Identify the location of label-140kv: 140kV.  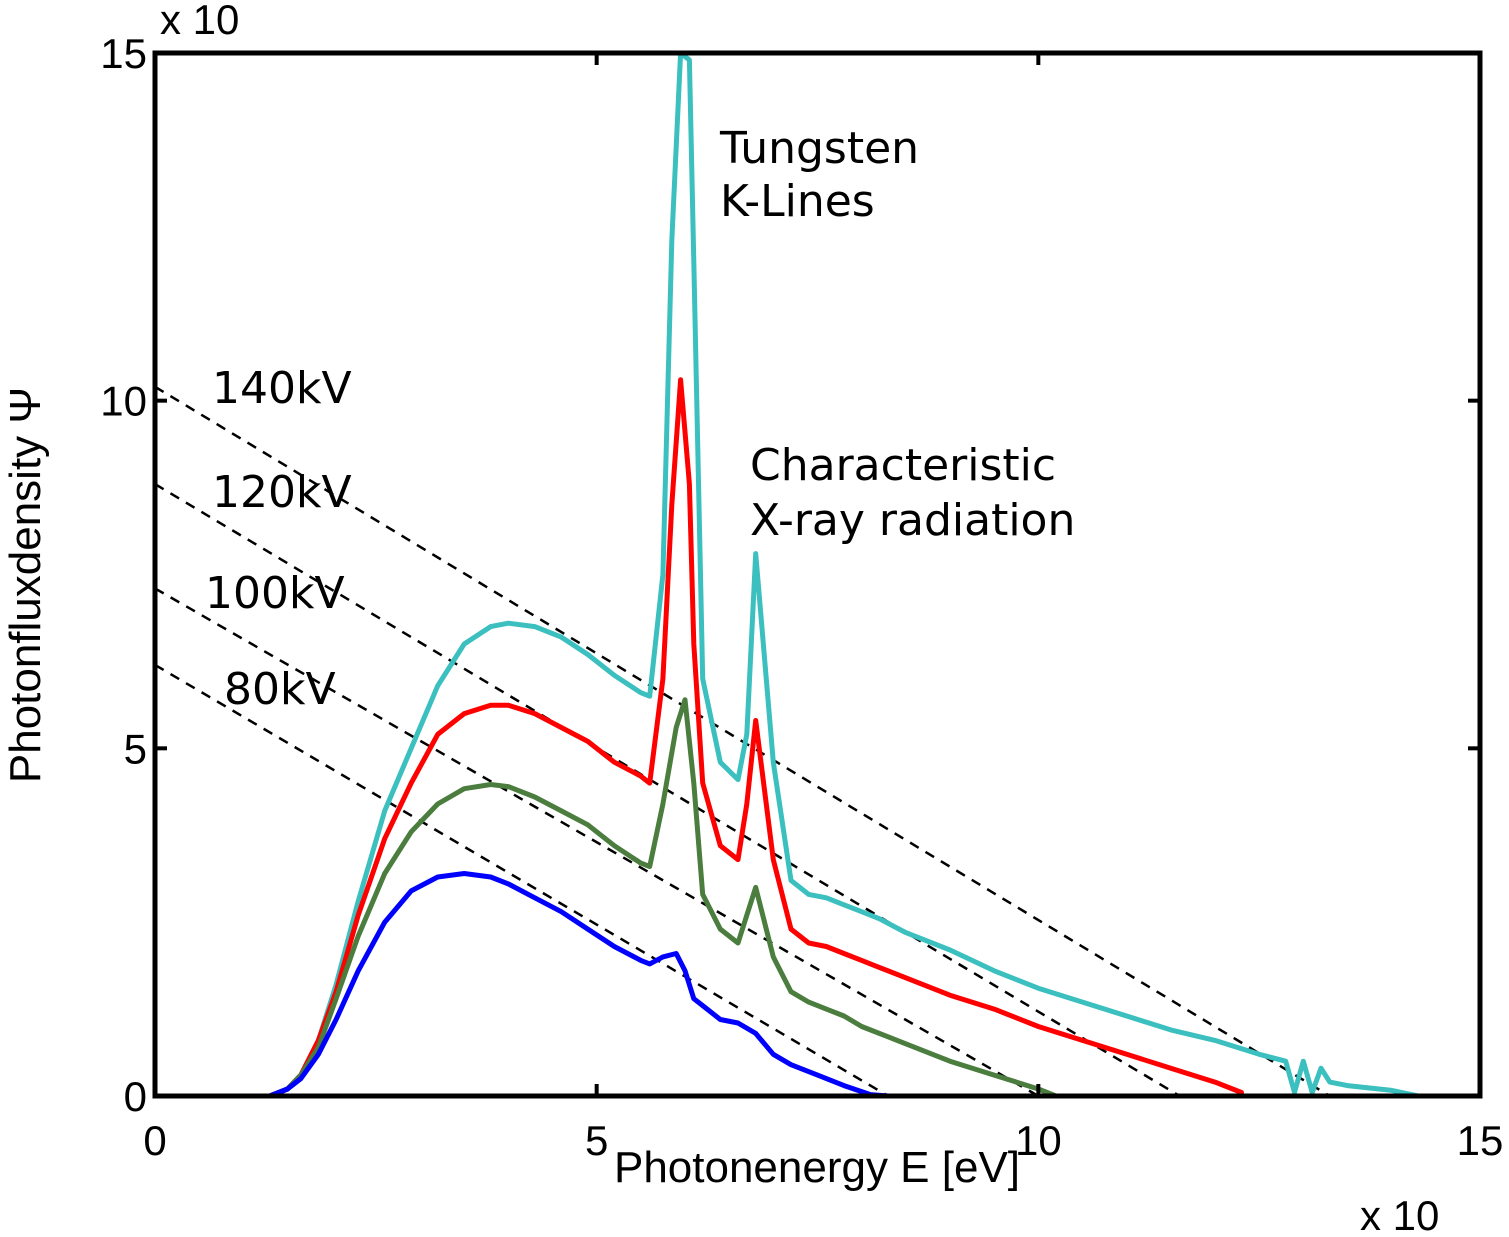
(282, 388).